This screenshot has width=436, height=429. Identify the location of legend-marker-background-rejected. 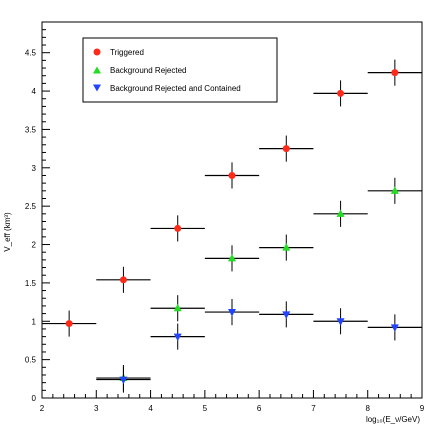
(97, 70).